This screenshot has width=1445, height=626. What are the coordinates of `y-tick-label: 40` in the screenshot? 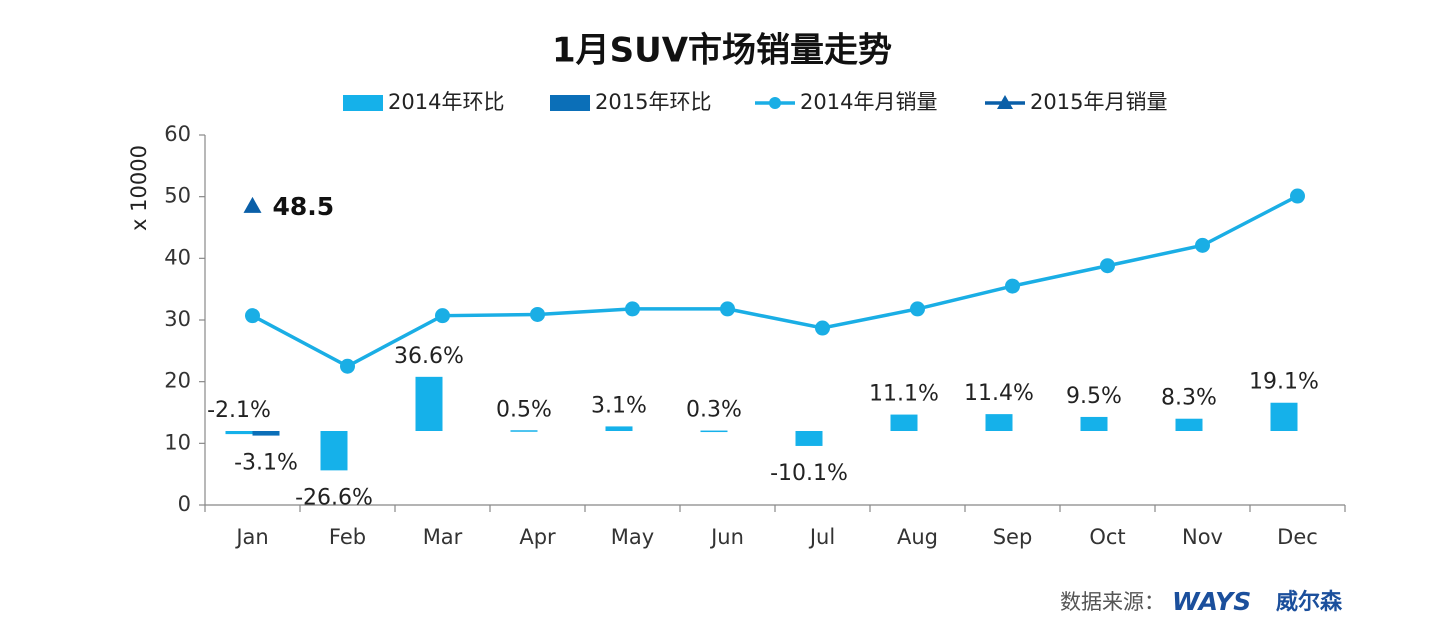 It's located at (177, 257).